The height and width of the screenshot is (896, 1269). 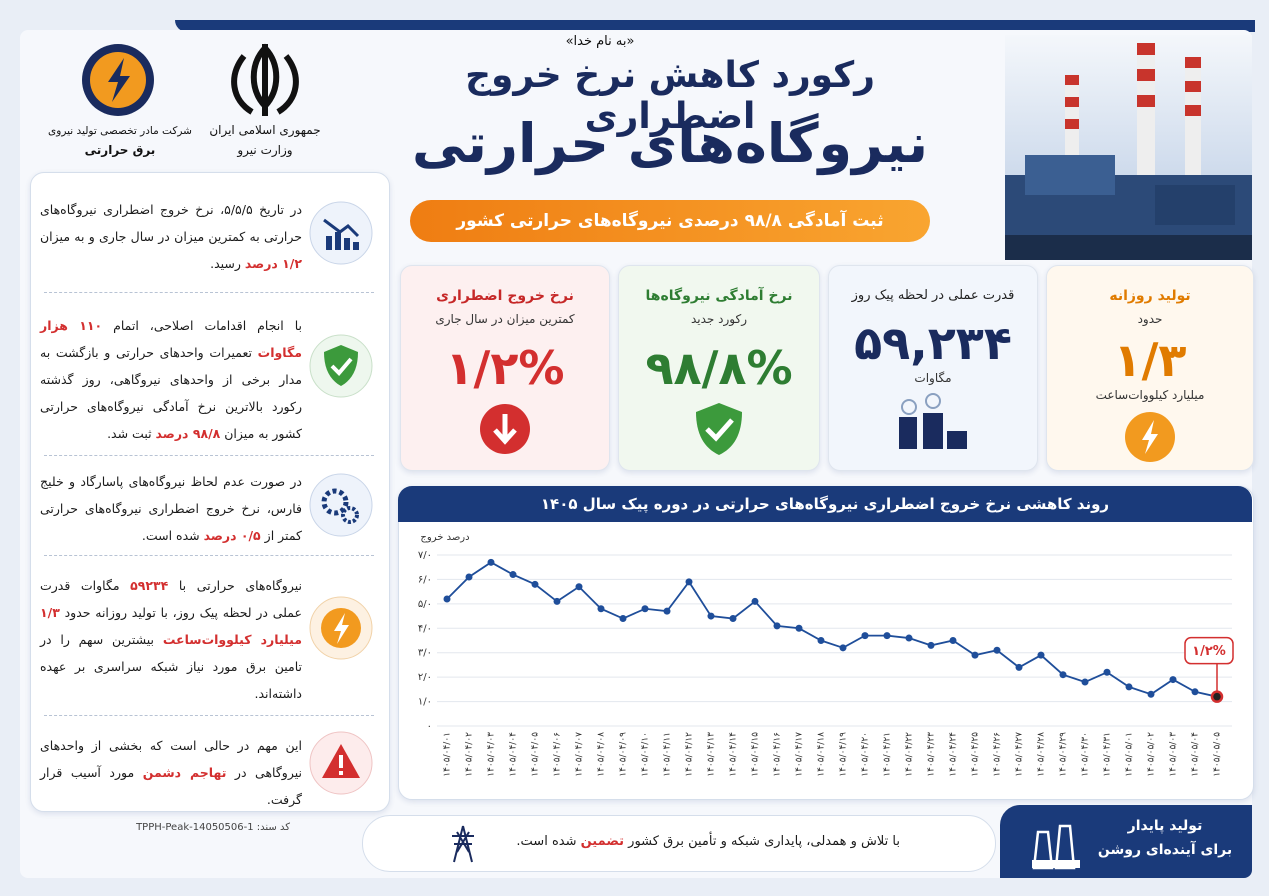 What do you see at coordinates (670, 143) in the screenshot?
I see `title-line2: نیروگاه‌های حرارتی` at bounding box center [670, 143].